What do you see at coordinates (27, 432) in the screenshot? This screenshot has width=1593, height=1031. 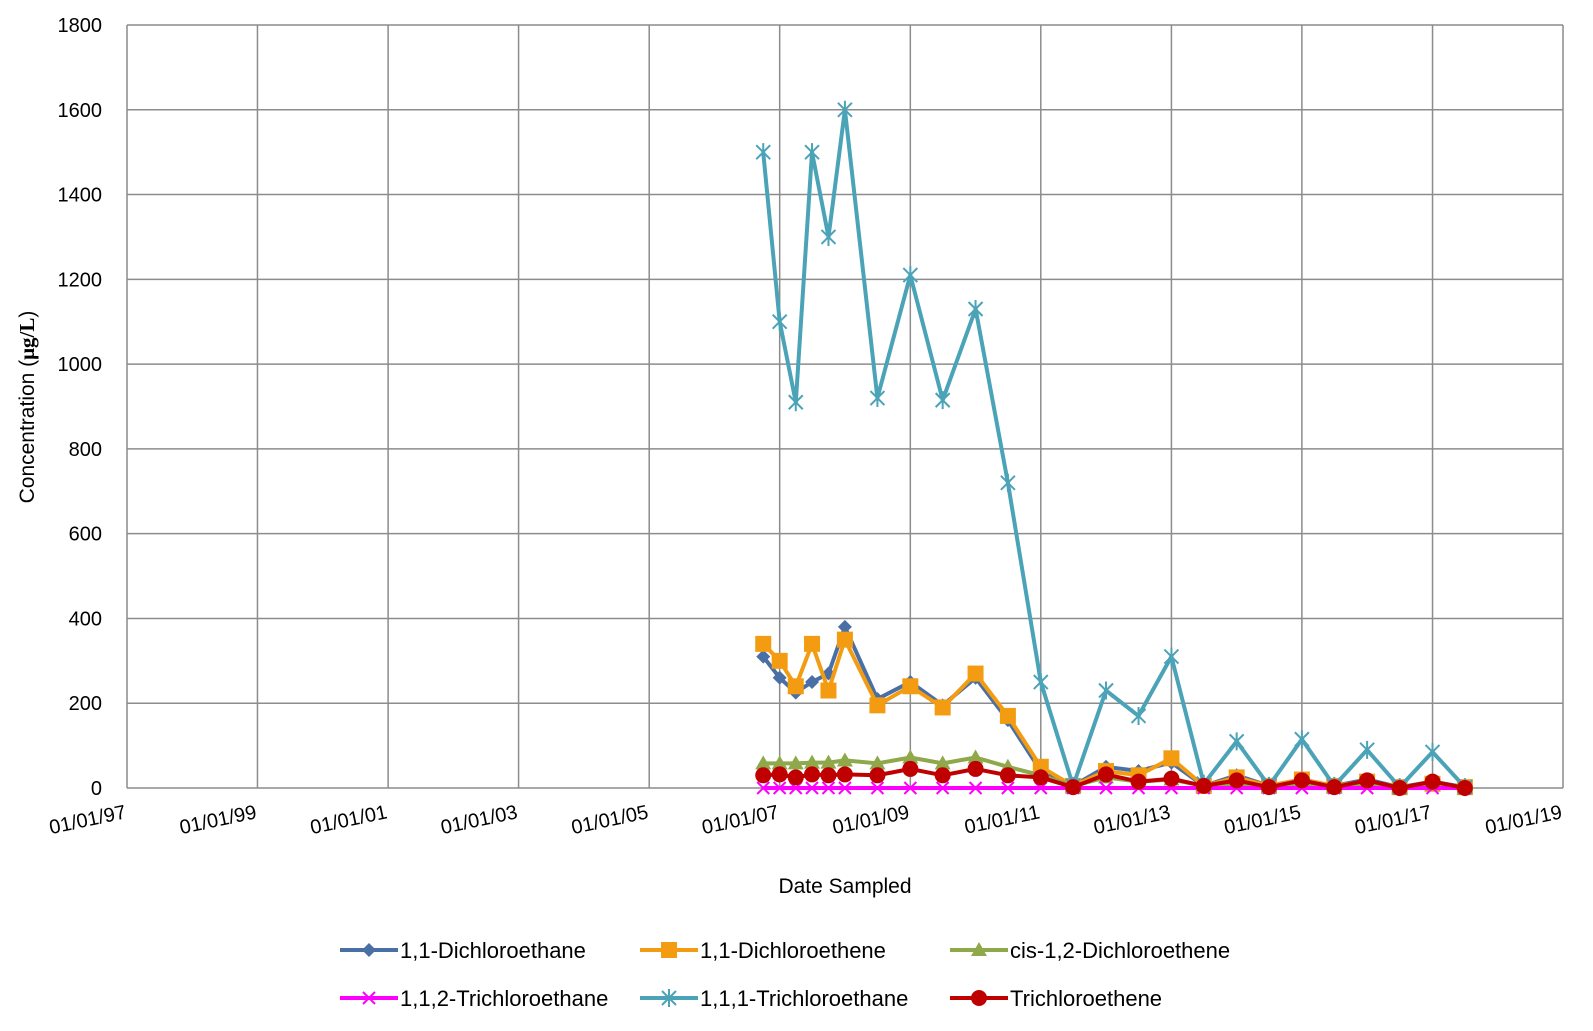 I see `y-axis-title-prefix: Concentration (` at bounding box center [27, 432].